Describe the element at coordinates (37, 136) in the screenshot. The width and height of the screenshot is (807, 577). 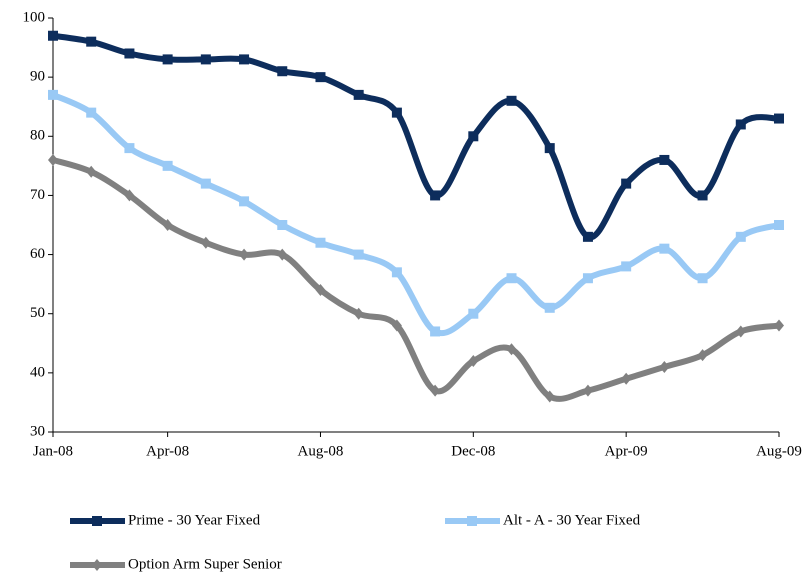
I see `y-tick-label: 80` at that location.